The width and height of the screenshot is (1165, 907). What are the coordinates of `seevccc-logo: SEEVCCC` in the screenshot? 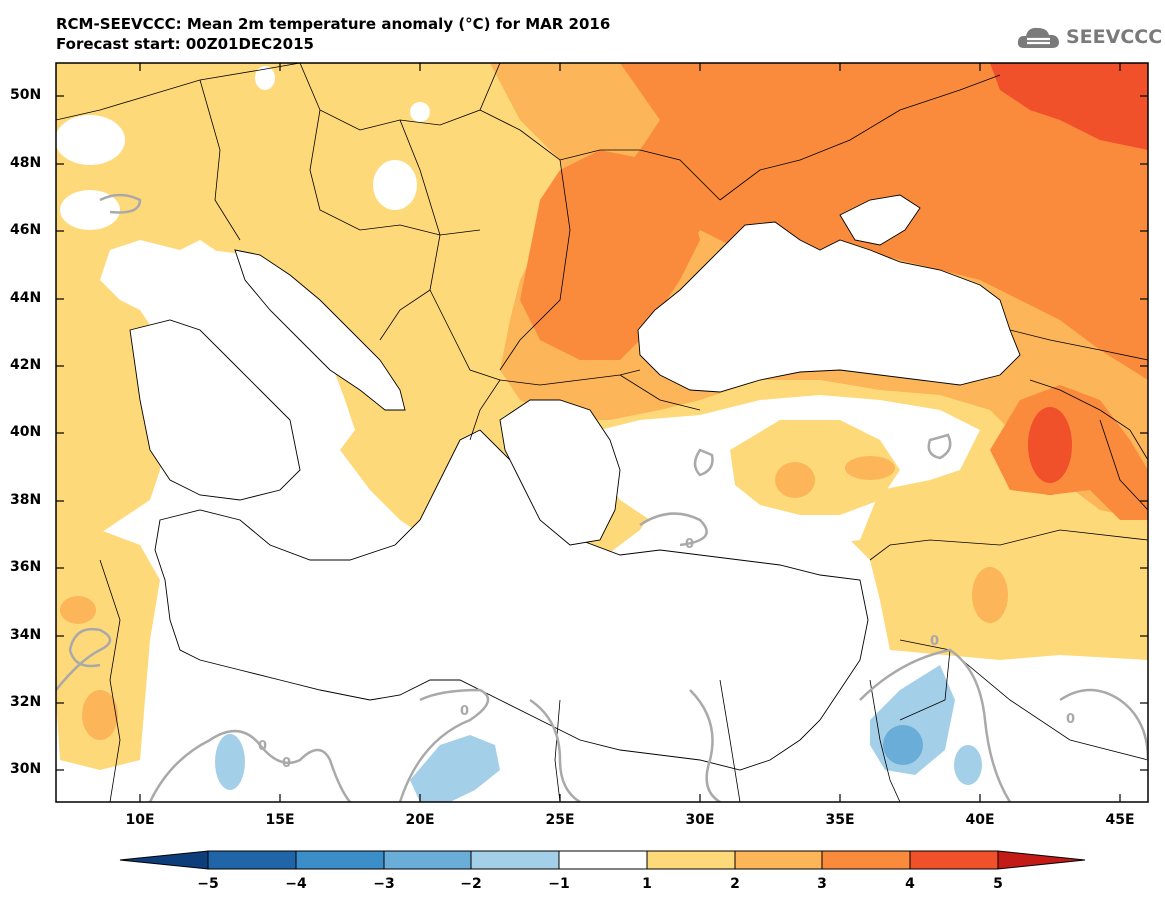 It's located at (1089, 37).